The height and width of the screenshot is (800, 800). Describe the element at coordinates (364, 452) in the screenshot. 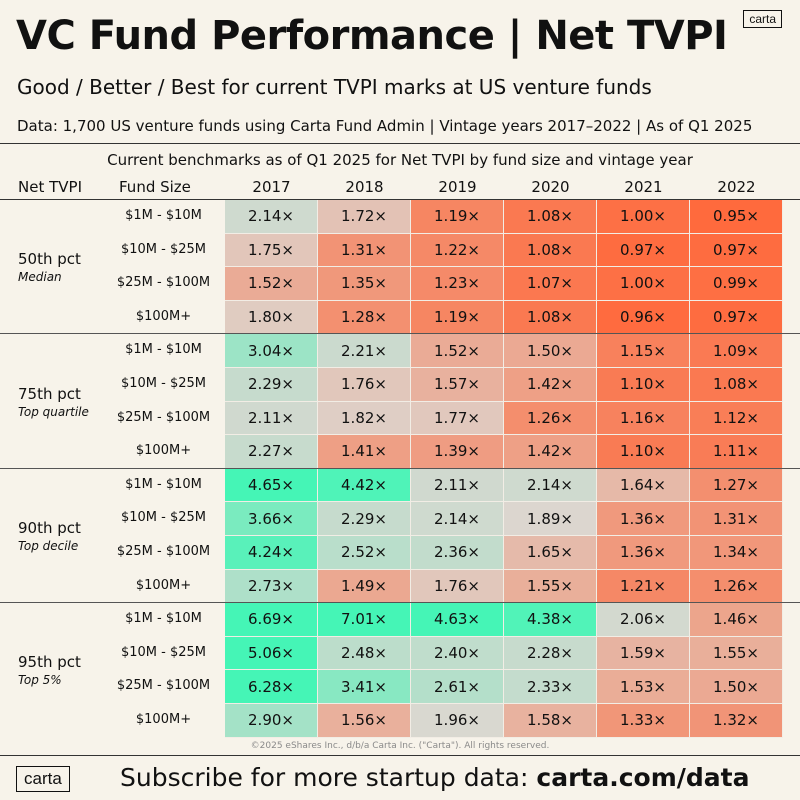

I see `tvpi-cell: 1.41×` at that location.